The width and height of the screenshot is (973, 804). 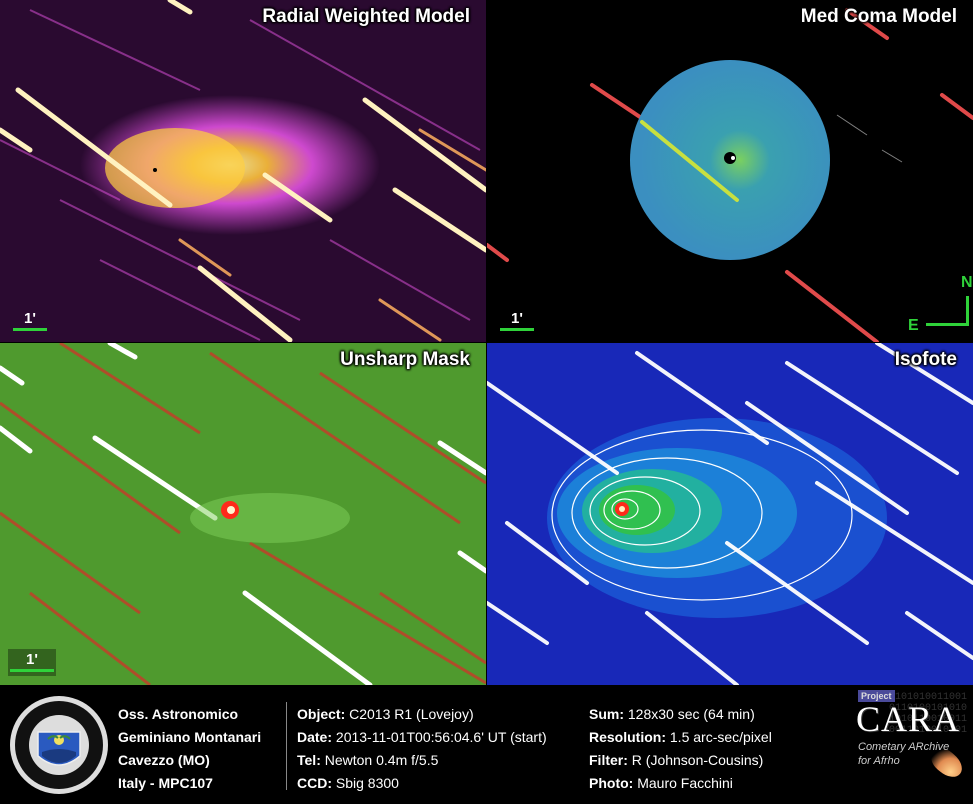 I want to click on resolution-label: Resolution:, so click(x=627, y=737).